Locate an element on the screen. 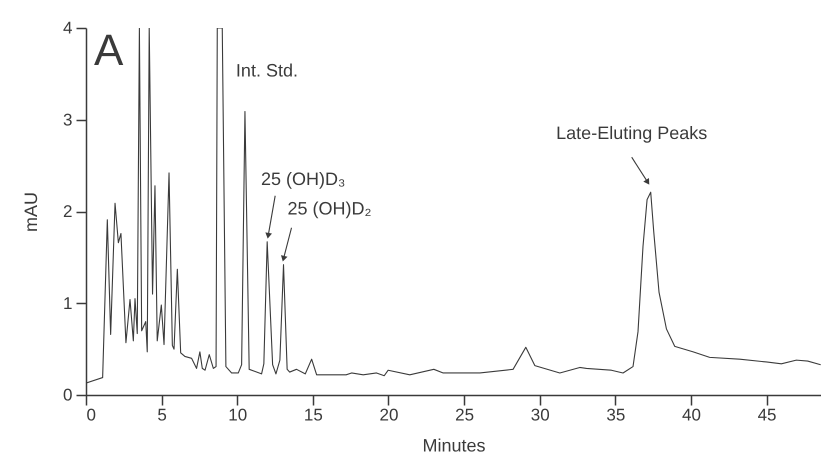  y-tick-label: 4 is located at coordinates (67, 28).